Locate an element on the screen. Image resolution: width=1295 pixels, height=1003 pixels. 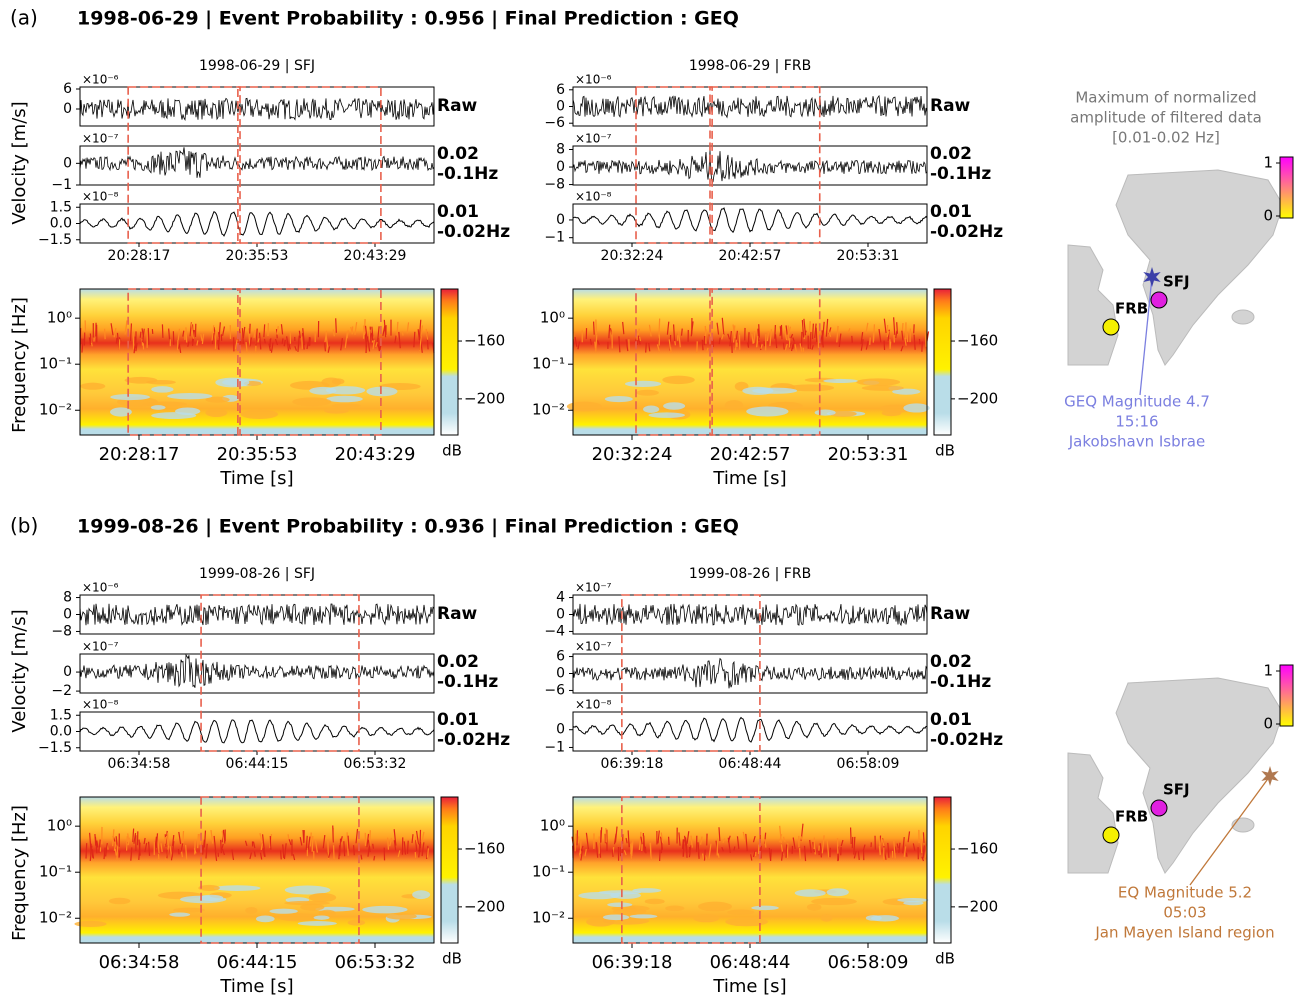
colorbar is located at coordinates (449, 870).